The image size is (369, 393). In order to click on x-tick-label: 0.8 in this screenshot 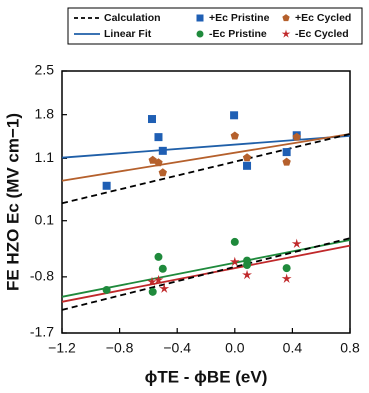, I will do `click(350, 348)`.